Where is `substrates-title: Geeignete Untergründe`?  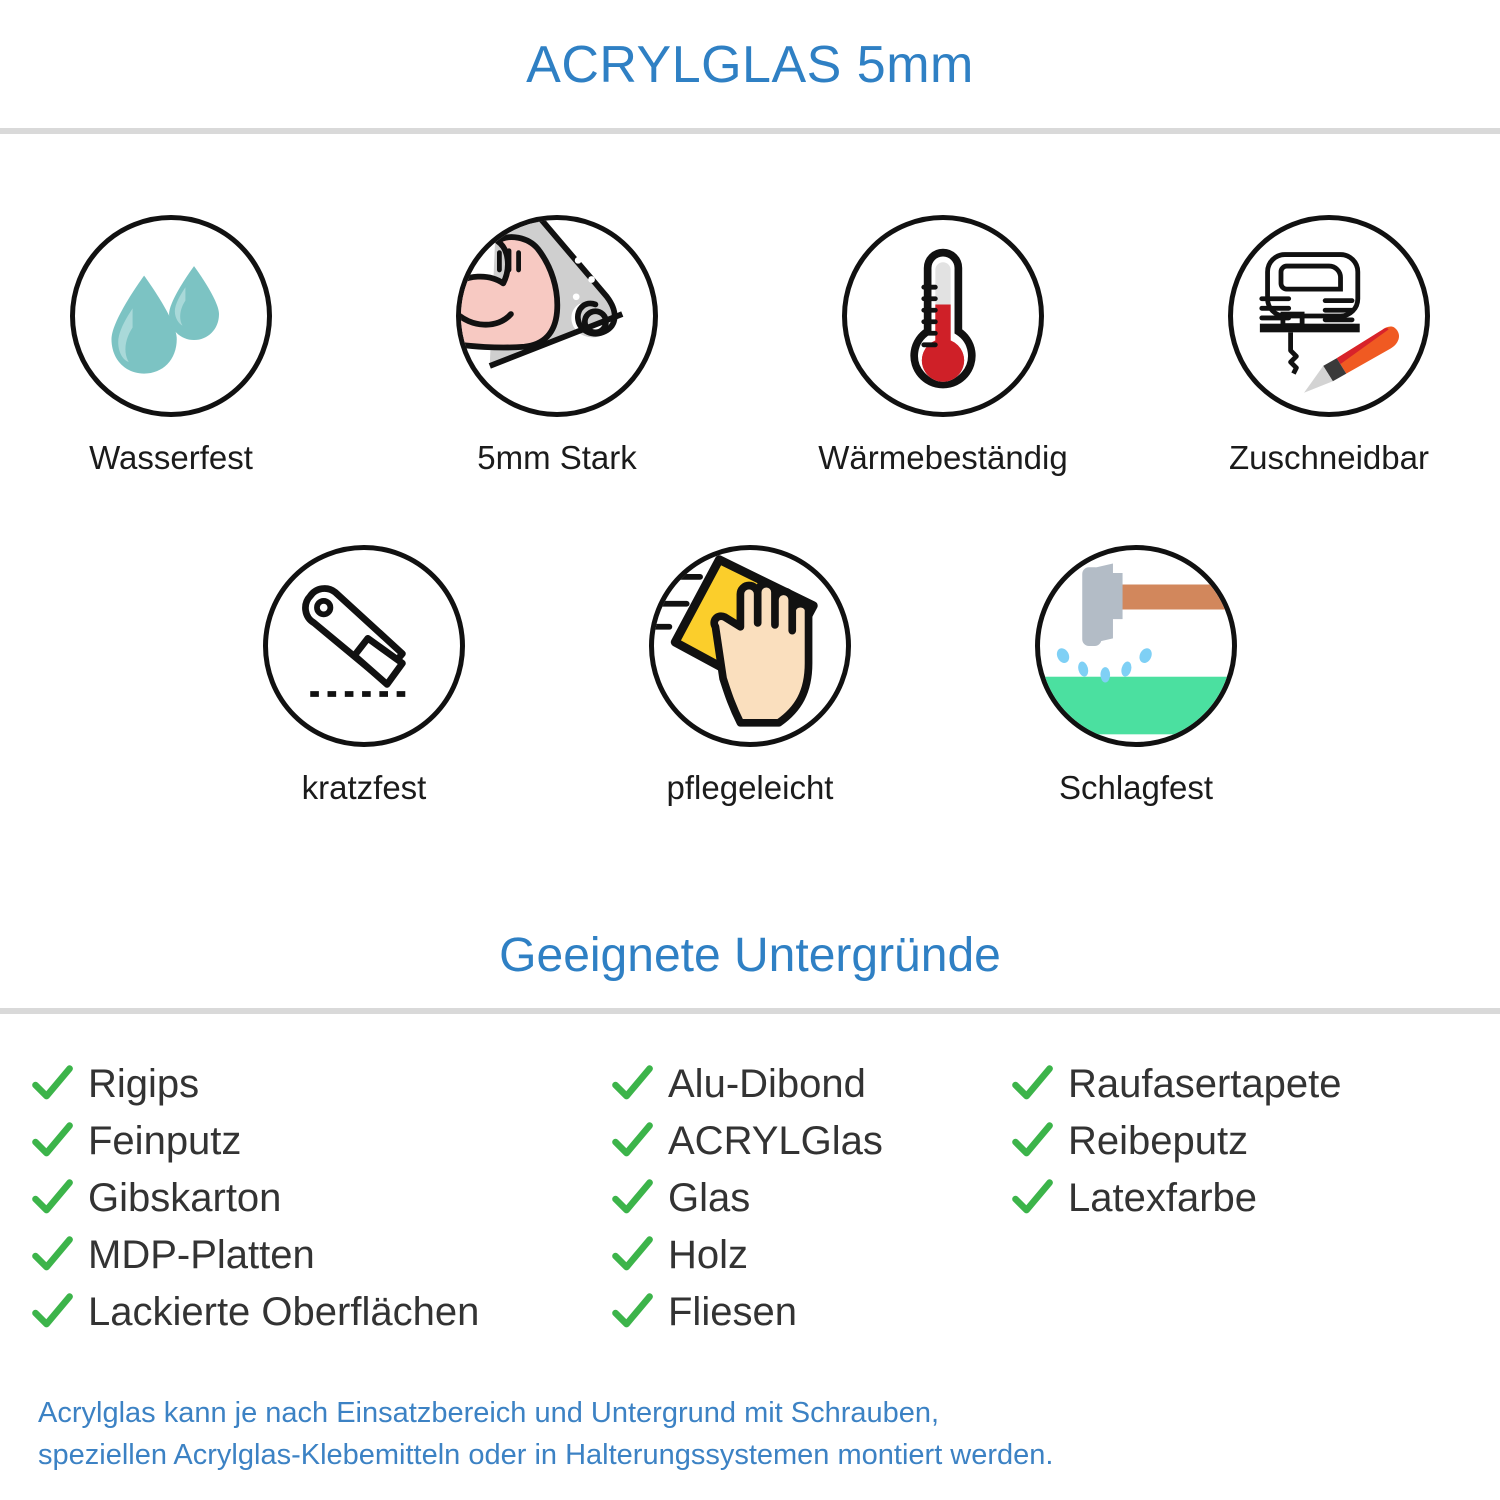 substrates-title: Geeignete Untergründe is located at coordinates (750, 955).